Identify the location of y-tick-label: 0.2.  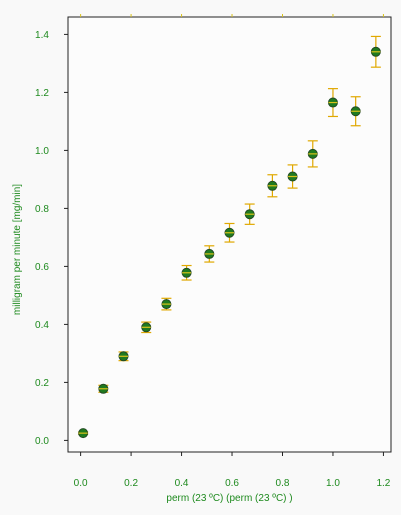
(42, 383).